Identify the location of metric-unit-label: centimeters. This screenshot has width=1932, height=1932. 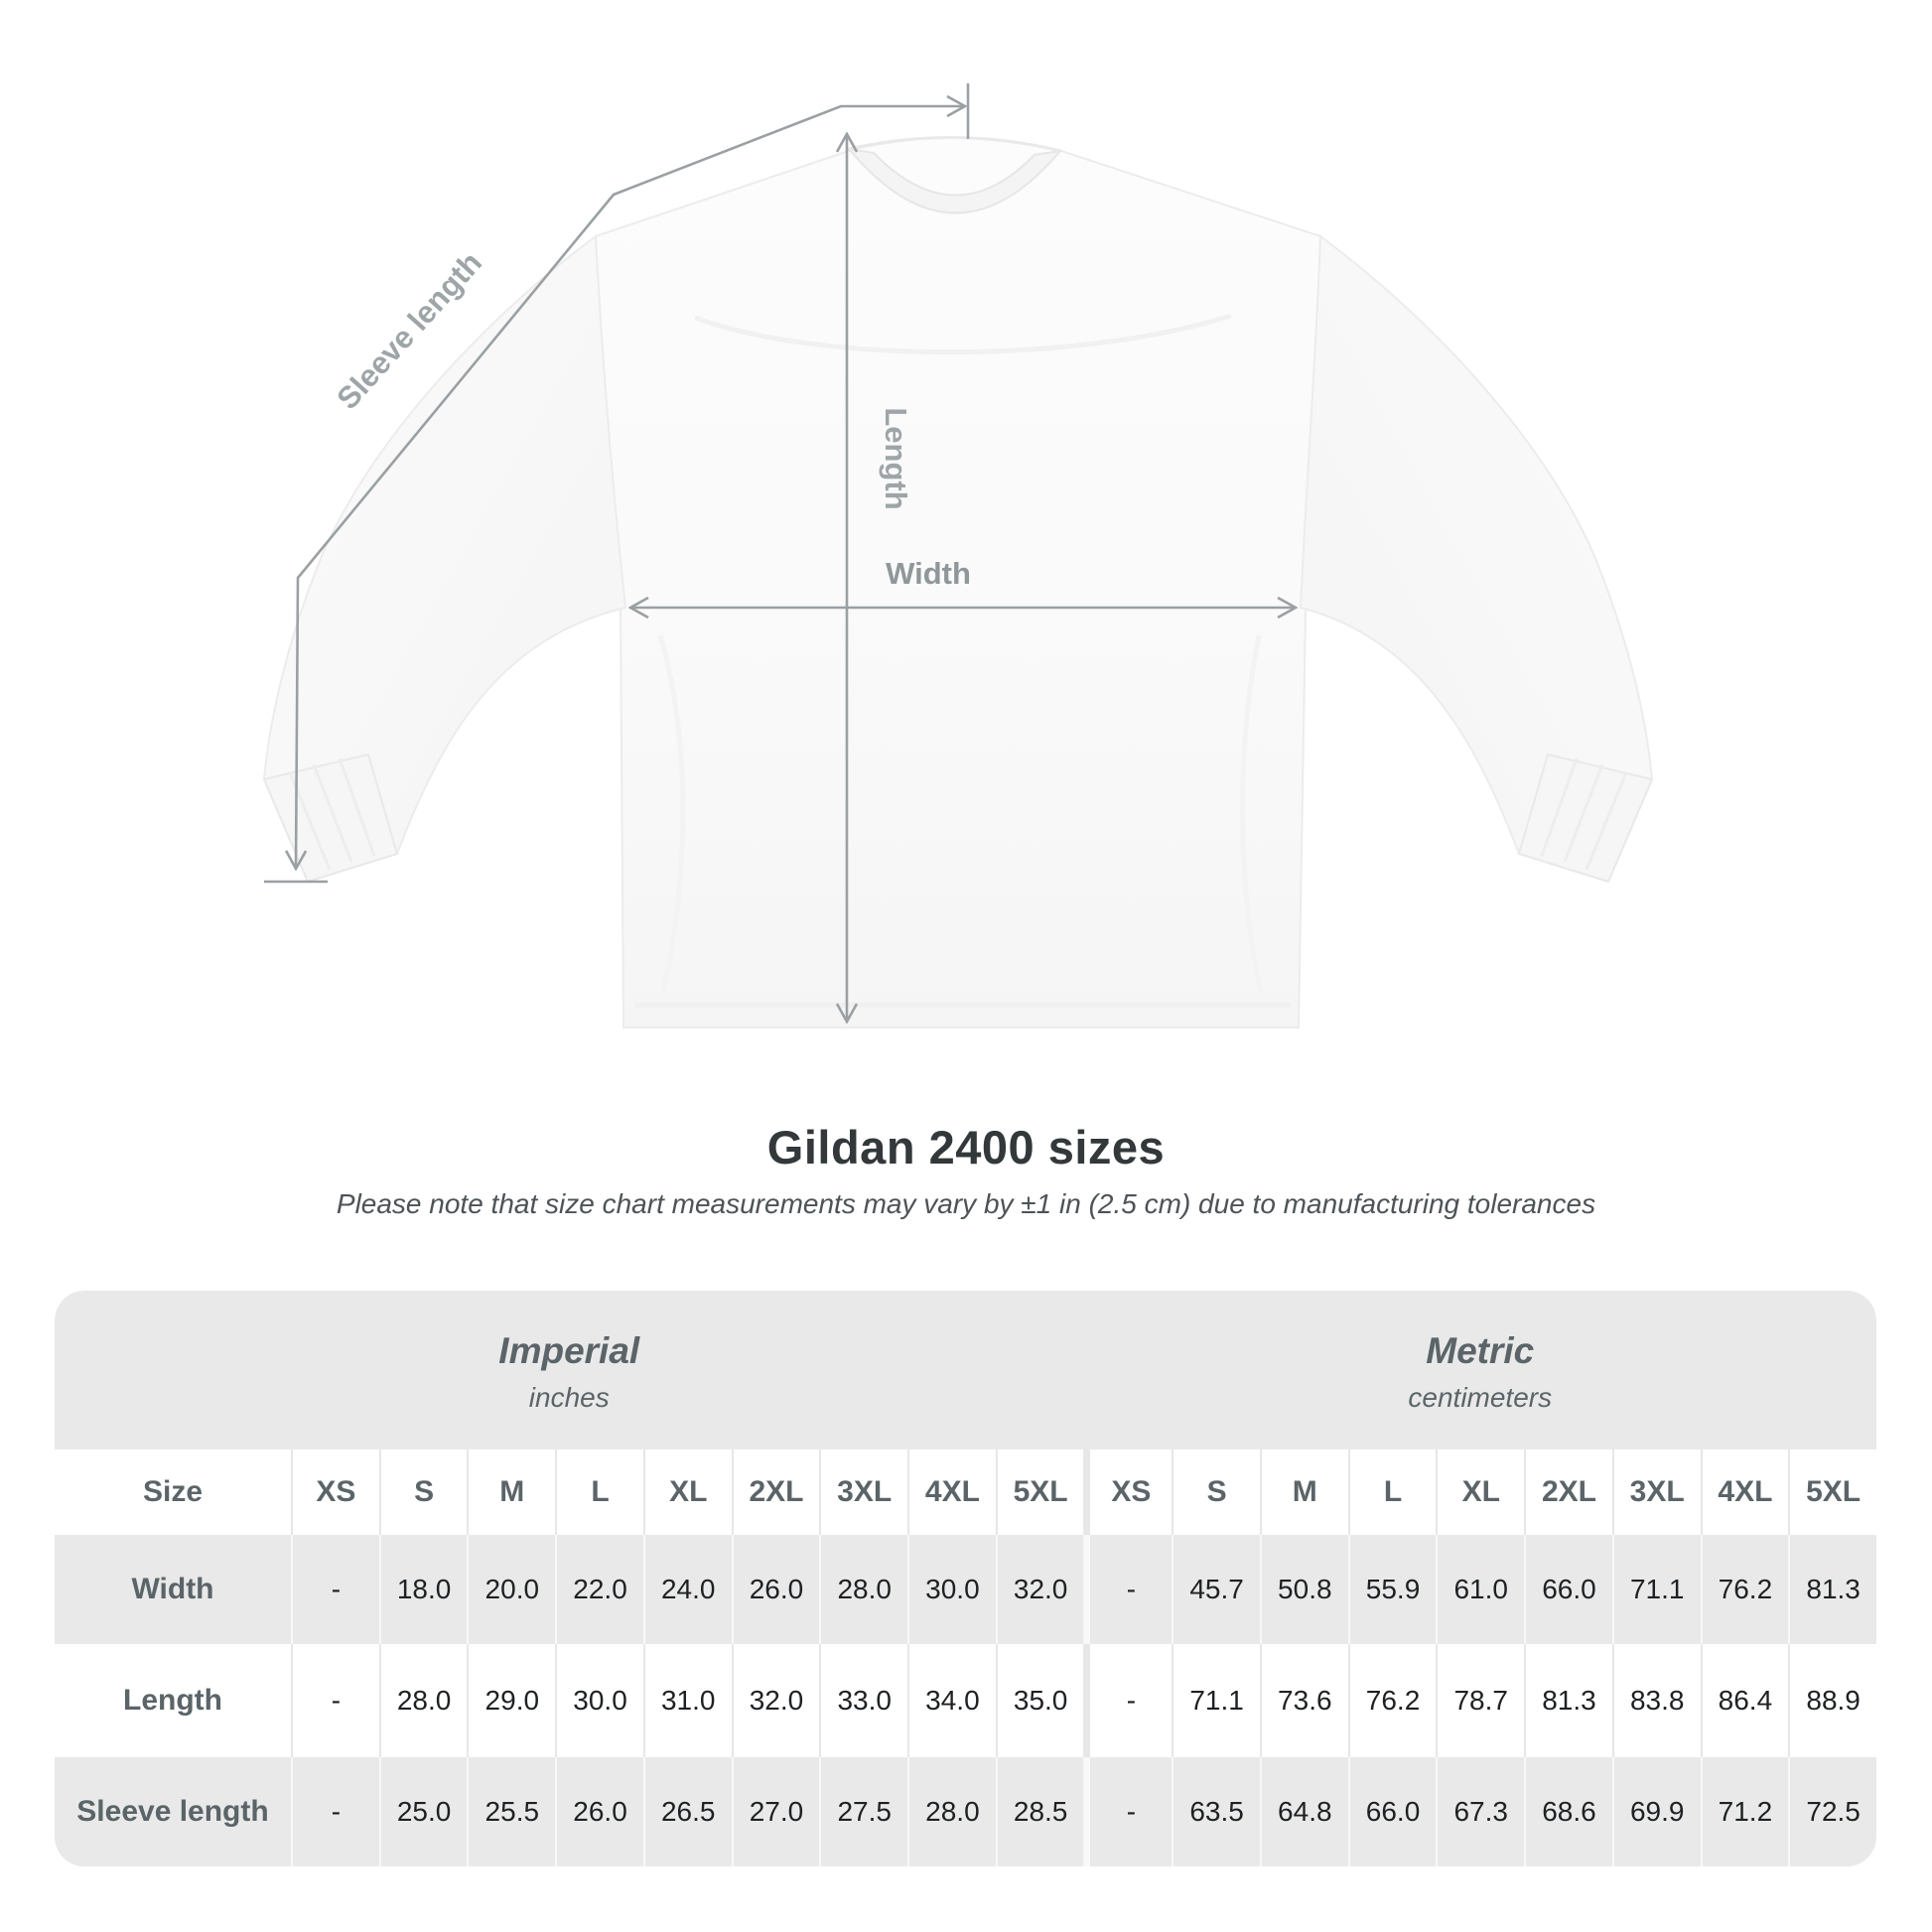
(1480, 1398).